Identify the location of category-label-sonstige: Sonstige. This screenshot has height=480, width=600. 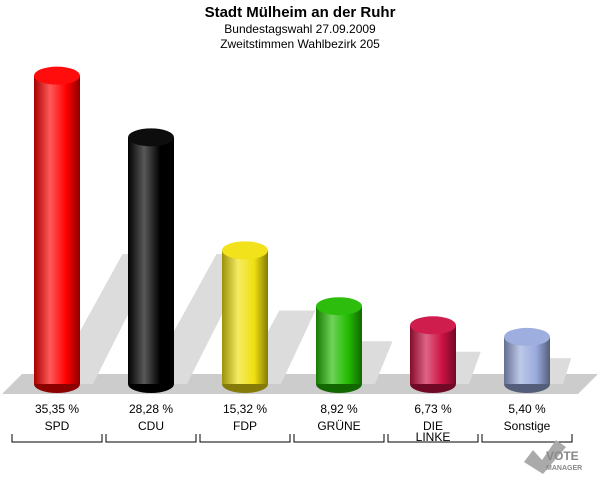
(527, 426).